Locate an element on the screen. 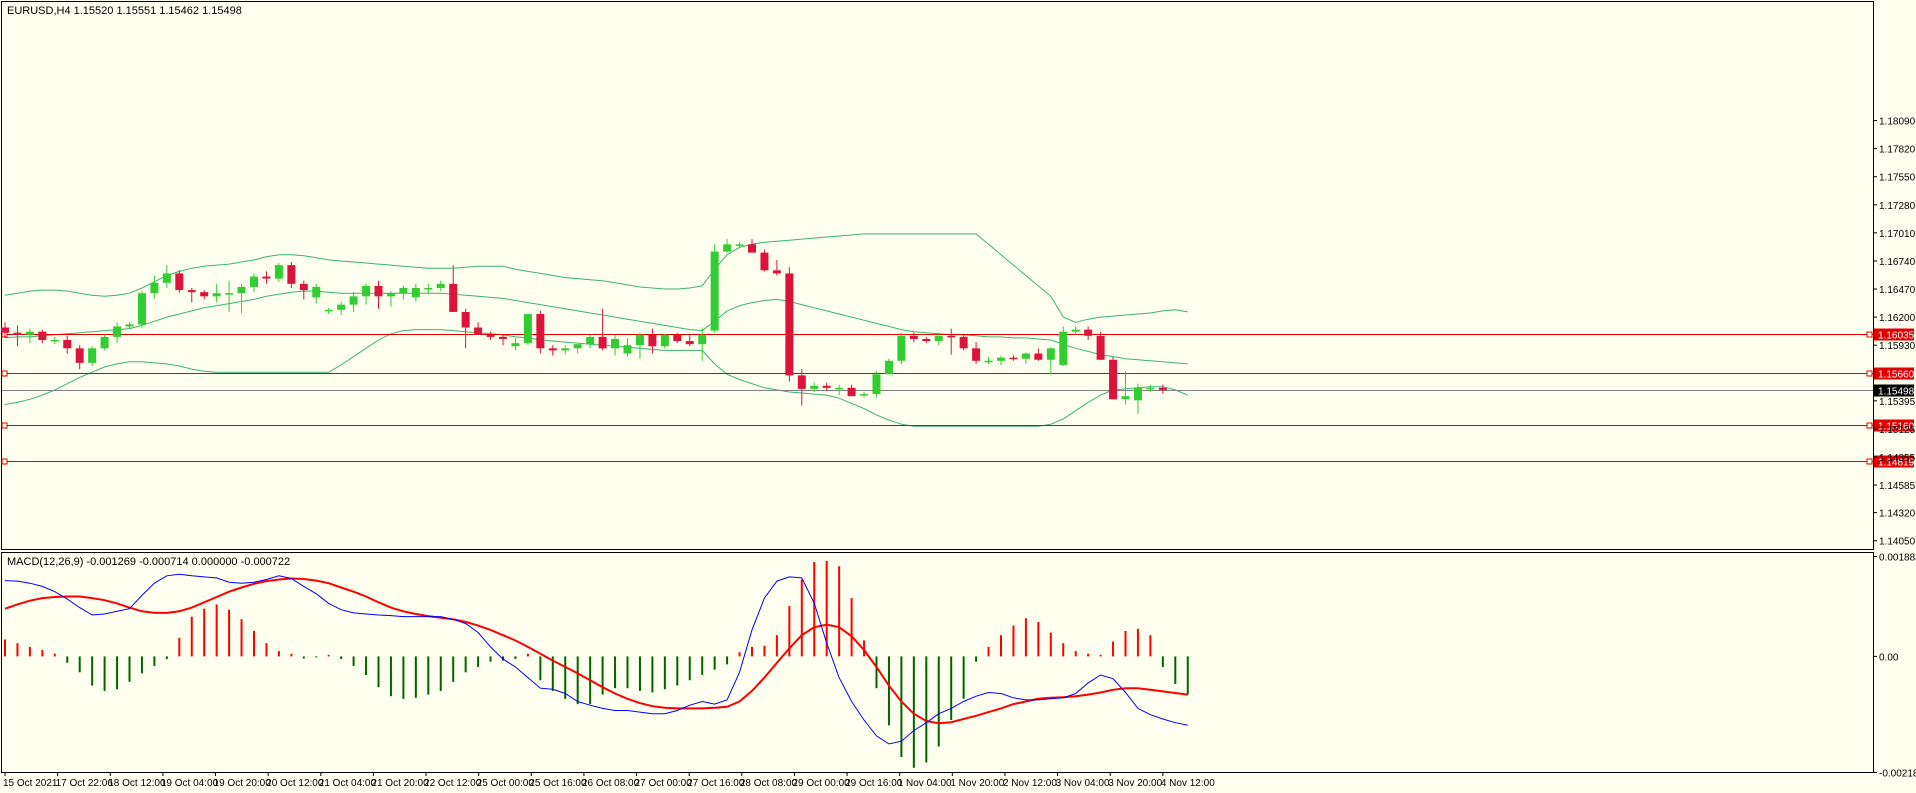 This screenshot has height=793, width=1916. price-tick-label: 1.14855 is located at coordinates (1897, 458).